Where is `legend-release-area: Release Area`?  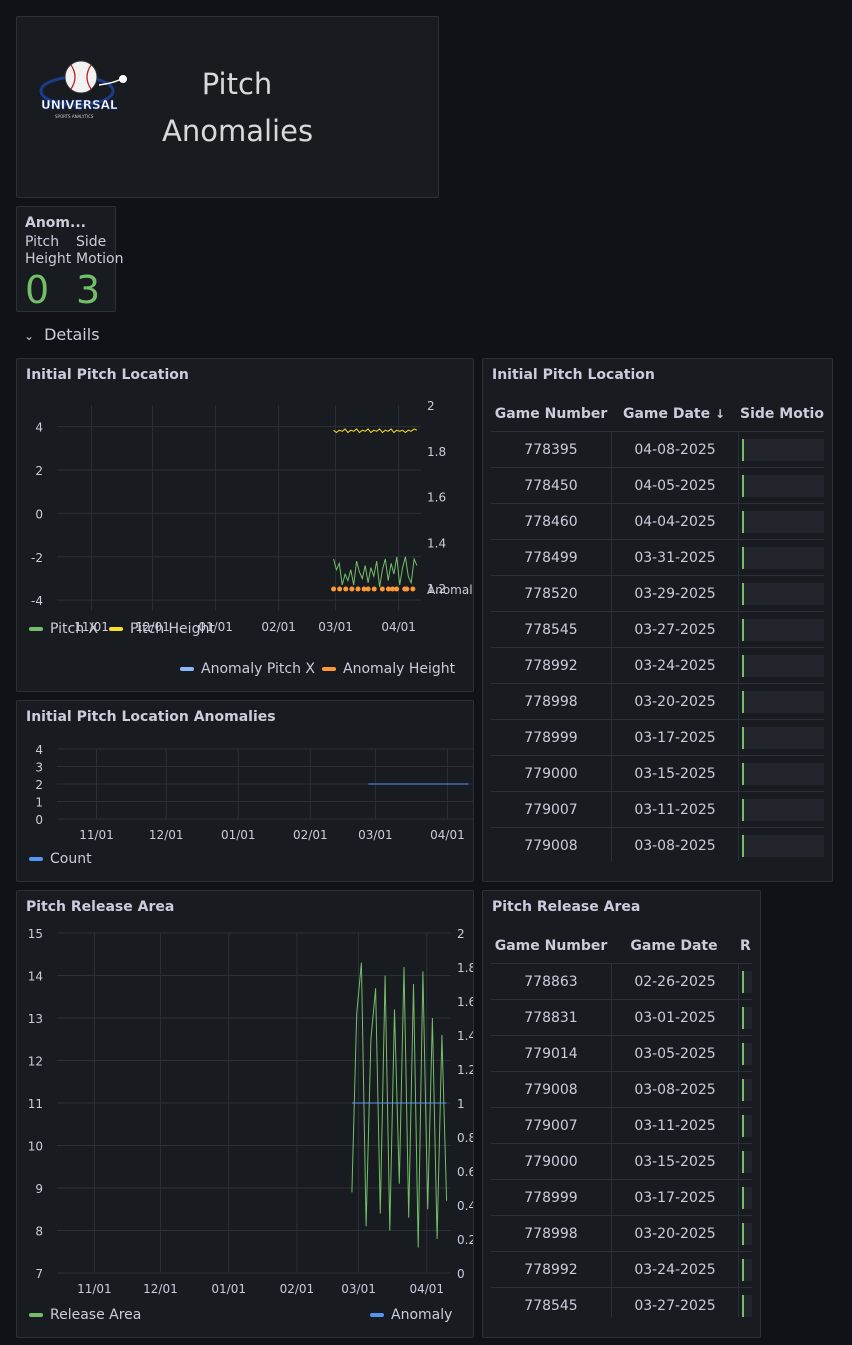 legend-release-area: Release Area is located at coordinates (85, 1315).